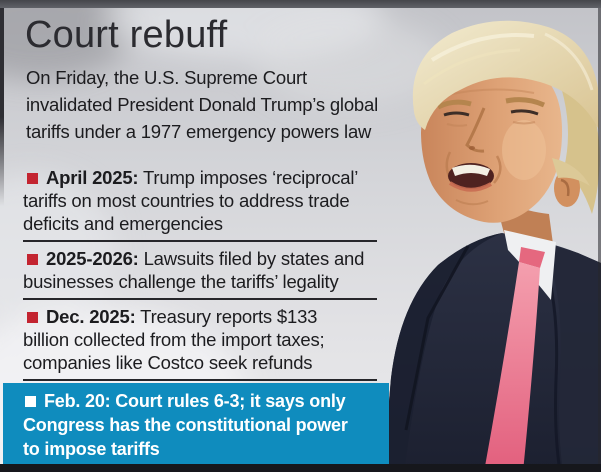  I want to click on eye-left, so click(456, 114).